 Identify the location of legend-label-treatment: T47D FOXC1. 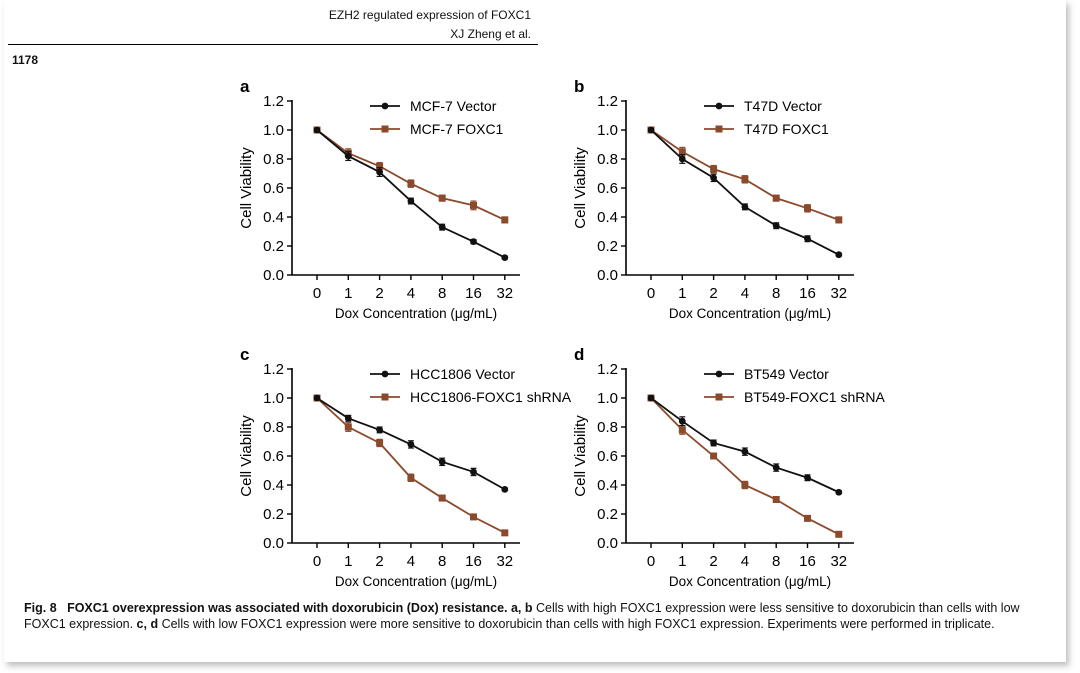
(786, 129).